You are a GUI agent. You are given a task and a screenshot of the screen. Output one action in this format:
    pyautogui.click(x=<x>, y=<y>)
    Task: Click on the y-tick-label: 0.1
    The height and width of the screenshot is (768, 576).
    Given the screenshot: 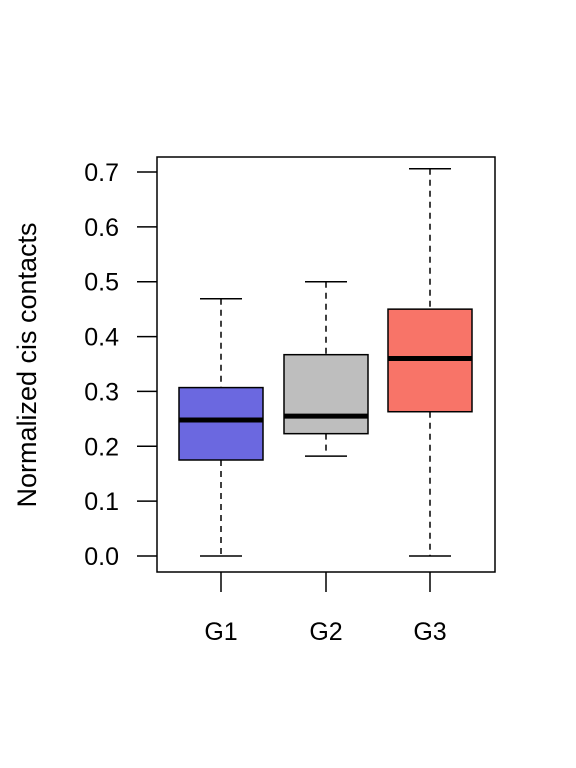 What is the action you would take?
    pyautogui.click(x=101, y=502)
    